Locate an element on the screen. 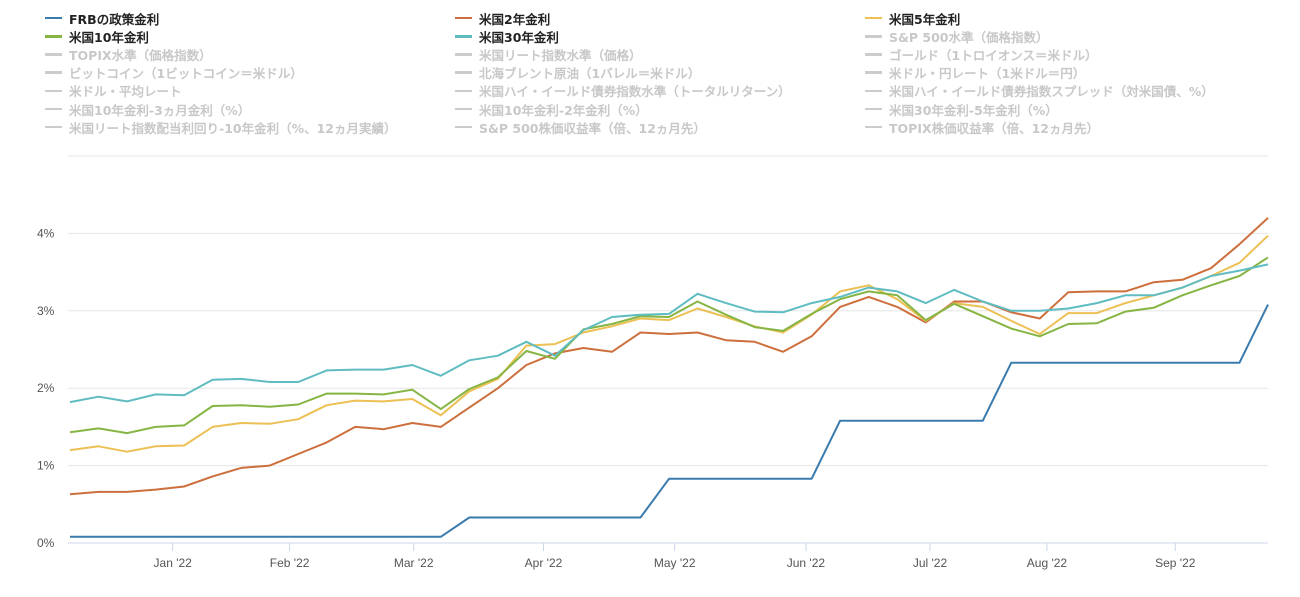 This screenshot has width=1300, height=597. legend-item: 米国10年金利 is located at coordinates (250, 36).